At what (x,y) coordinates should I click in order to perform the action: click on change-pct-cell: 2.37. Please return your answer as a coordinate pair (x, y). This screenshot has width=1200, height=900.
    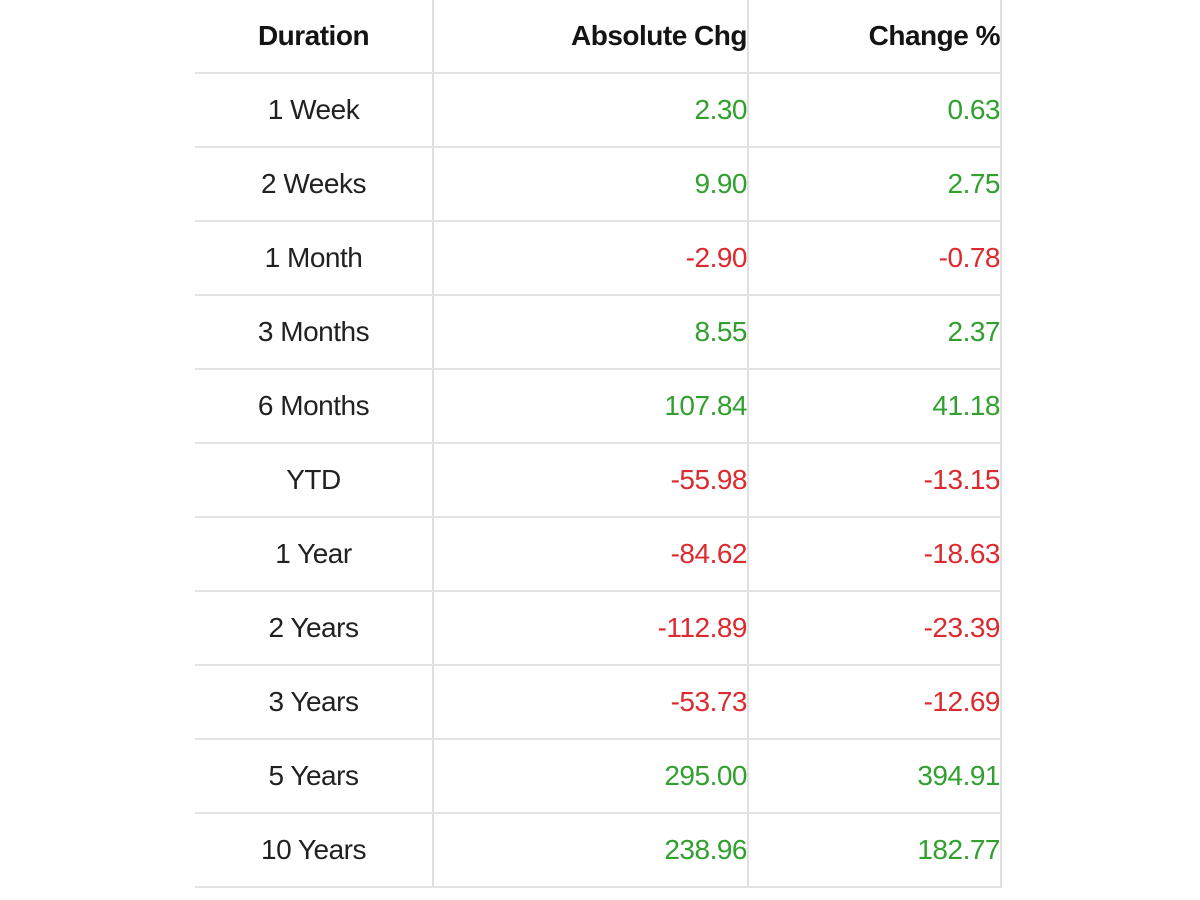
    Looking at the image, I should click on (874, 332).